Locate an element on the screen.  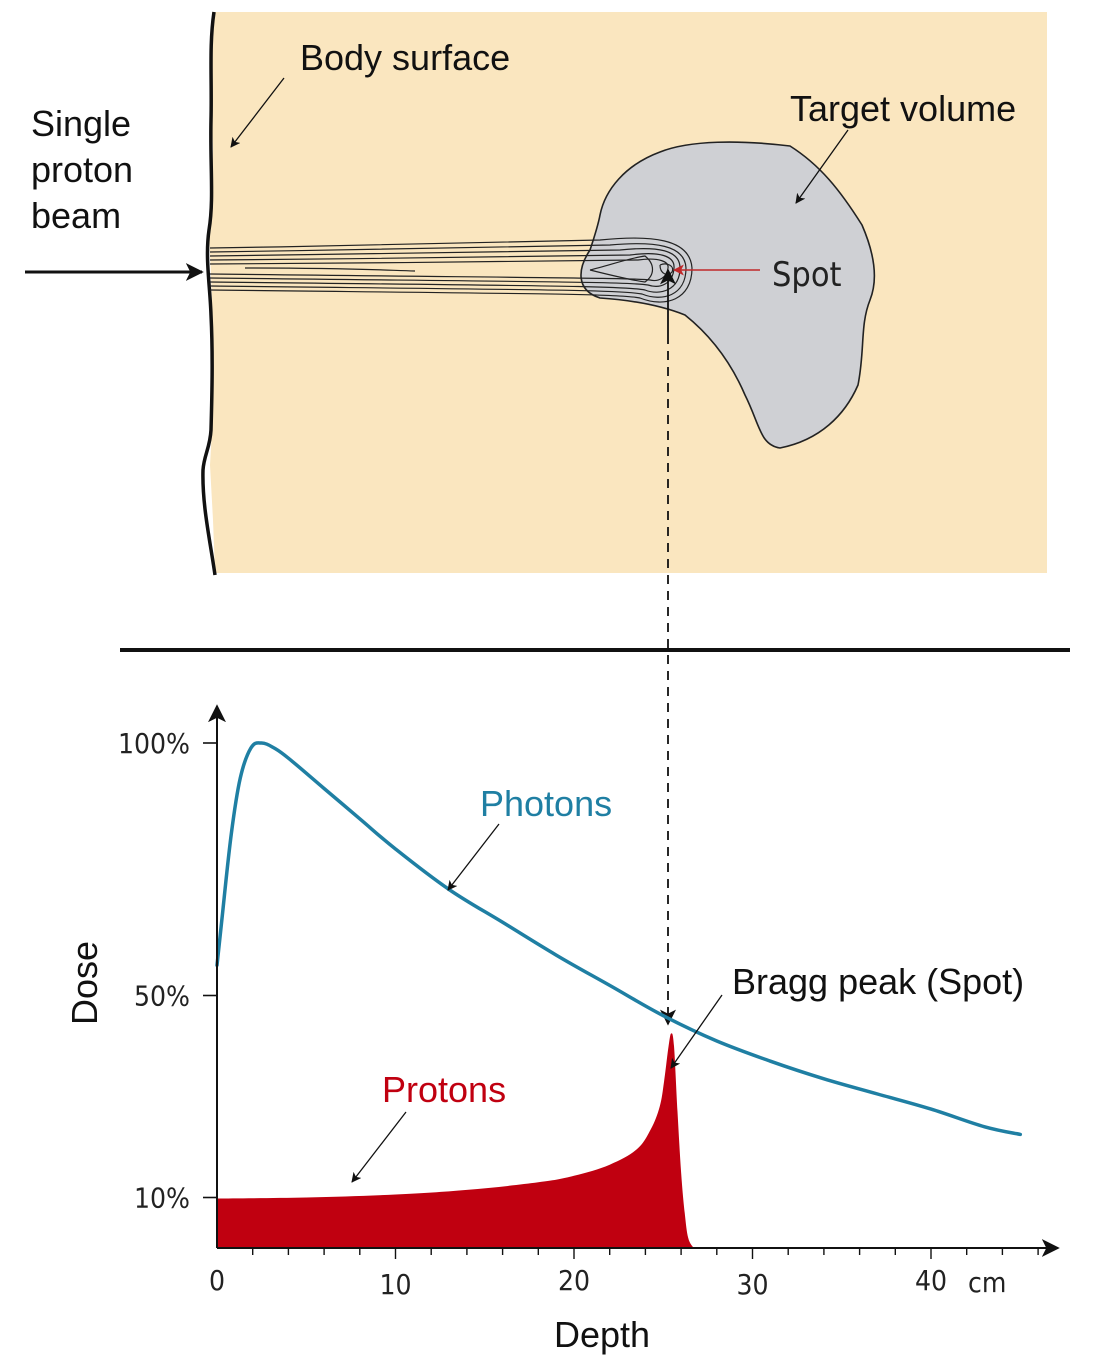
beam-label: Single proton beam is located at coordinates (87, 169).